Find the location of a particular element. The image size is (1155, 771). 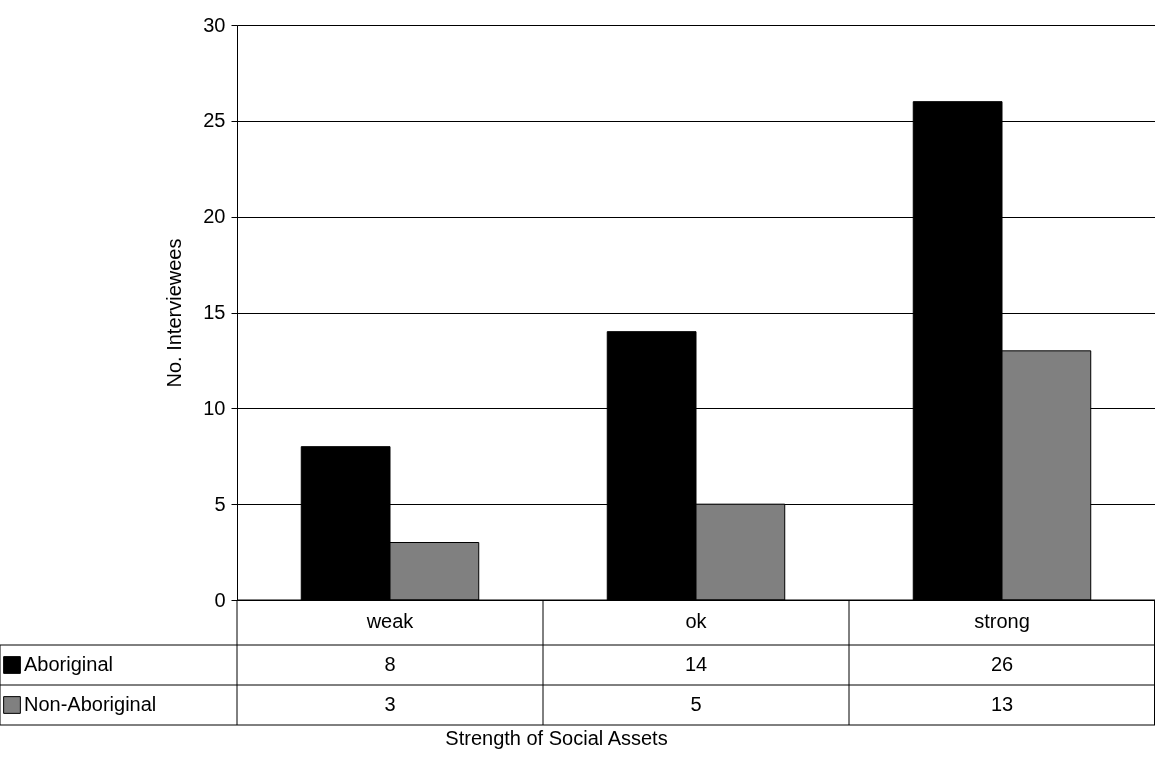

y-tick-label: 5 is located at coordinates (220, 503).